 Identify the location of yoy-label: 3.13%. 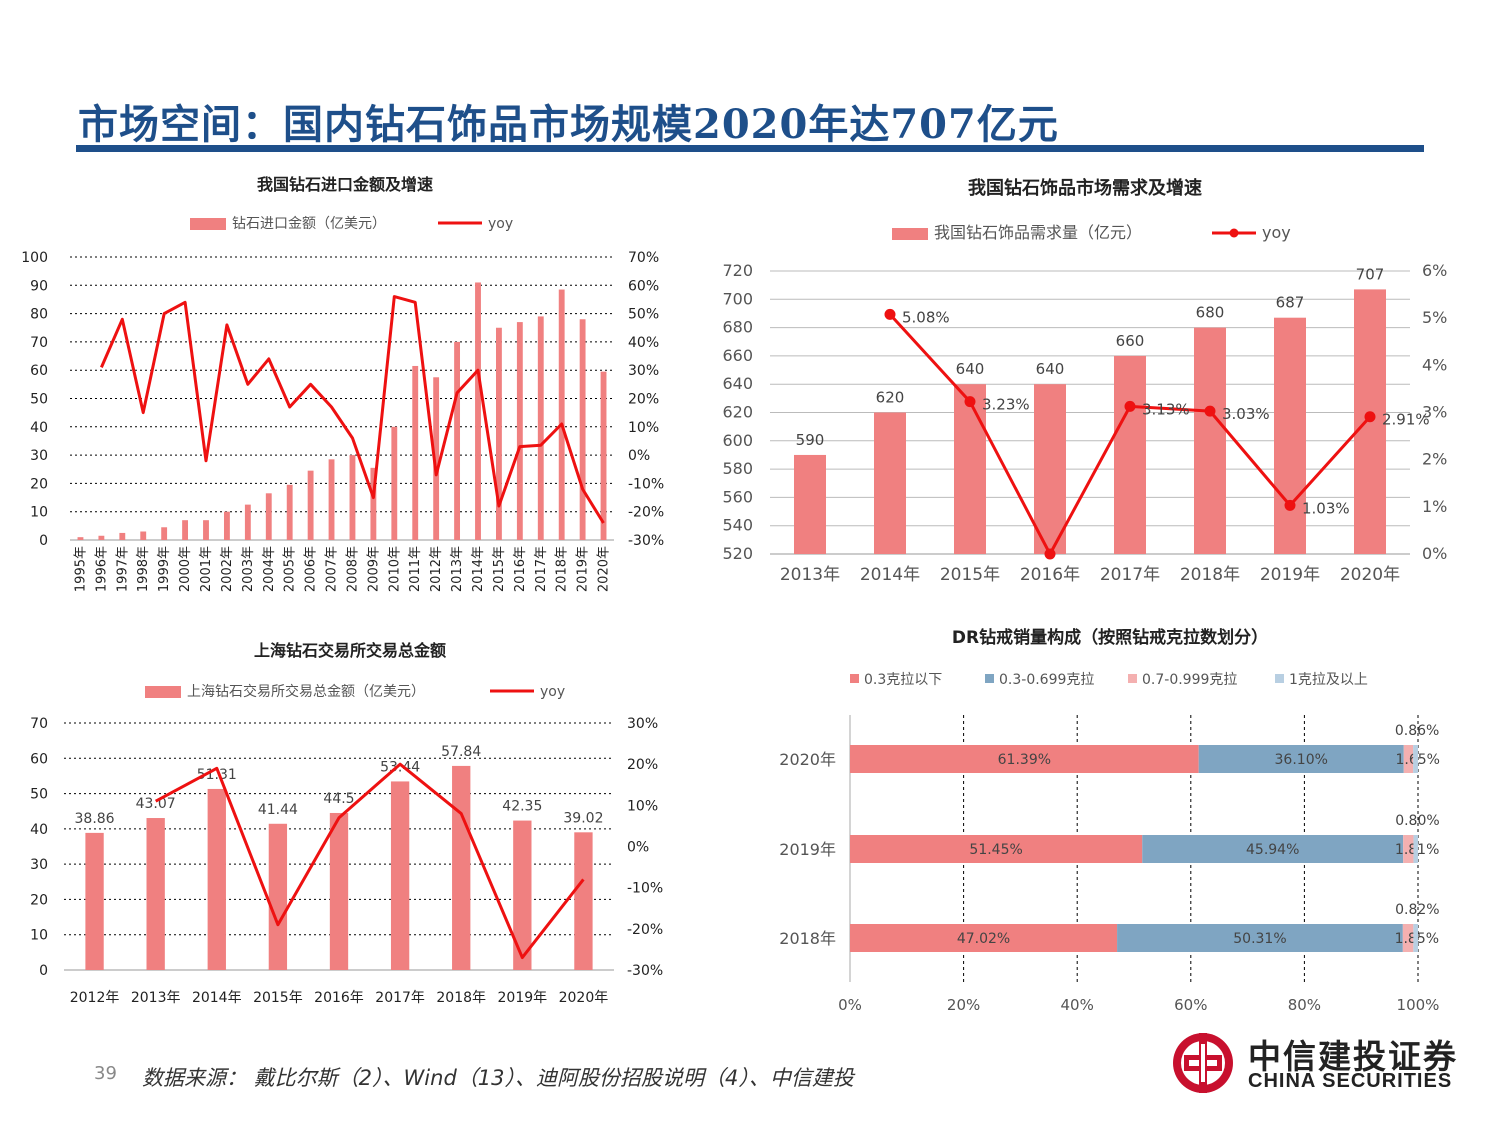
(1166, 409).